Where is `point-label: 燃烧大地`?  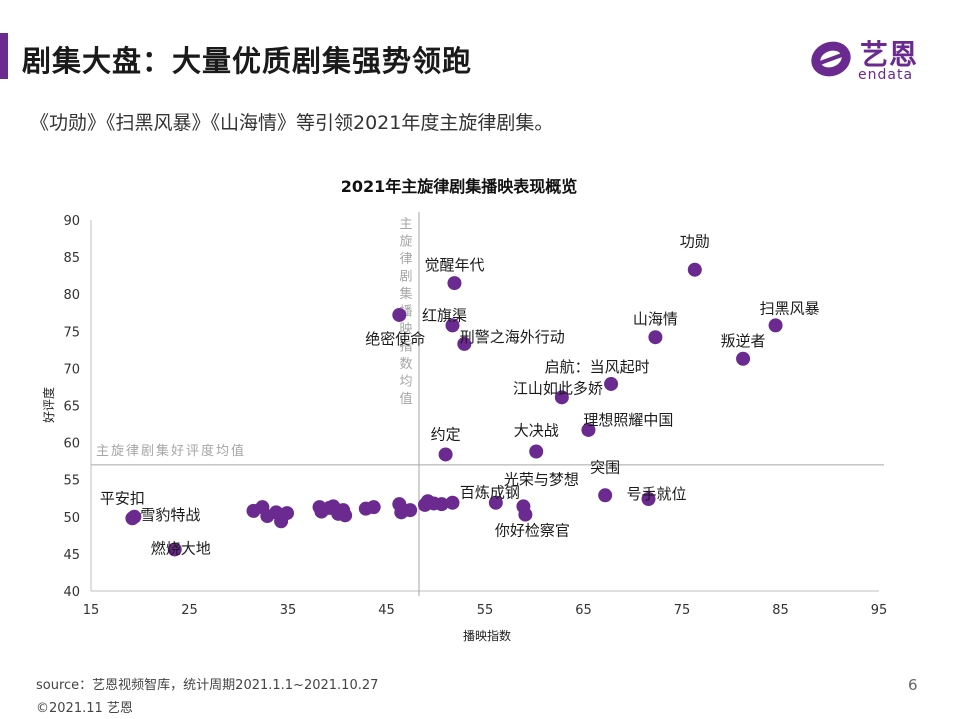 point-label: 燃烧大地 is located at coordinates (181, 548).